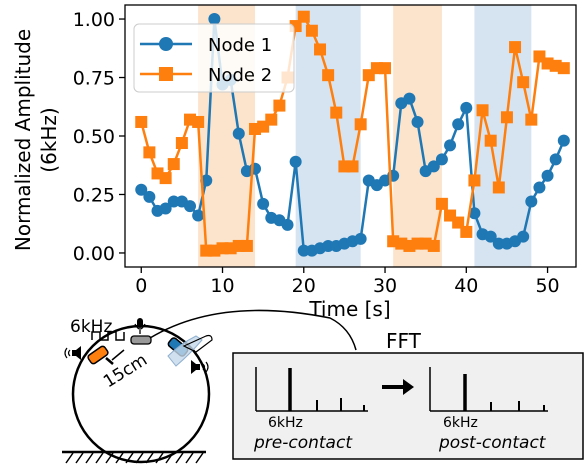  What do you see at coordinates (118, 355) in the screenshot?
I see `distance-marker` at bounding box center [118, 355].